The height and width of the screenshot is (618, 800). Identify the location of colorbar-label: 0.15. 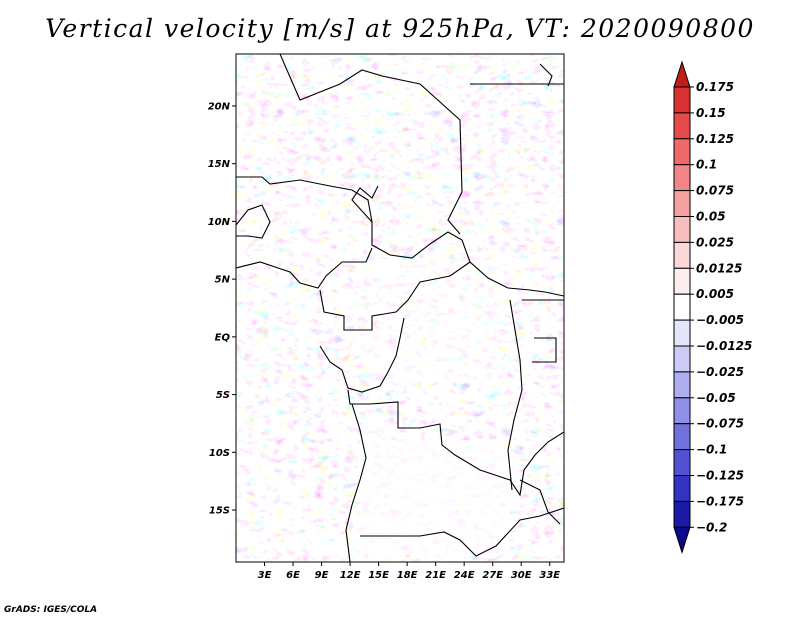
(711, 113).